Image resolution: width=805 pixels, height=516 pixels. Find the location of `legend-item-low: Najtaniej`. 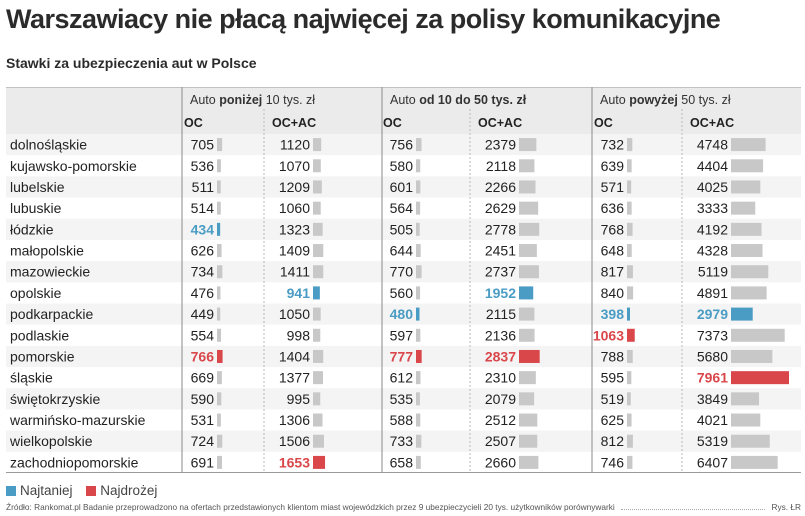

legend-item-low: Najtaniej is located at coordinates (39, 490).